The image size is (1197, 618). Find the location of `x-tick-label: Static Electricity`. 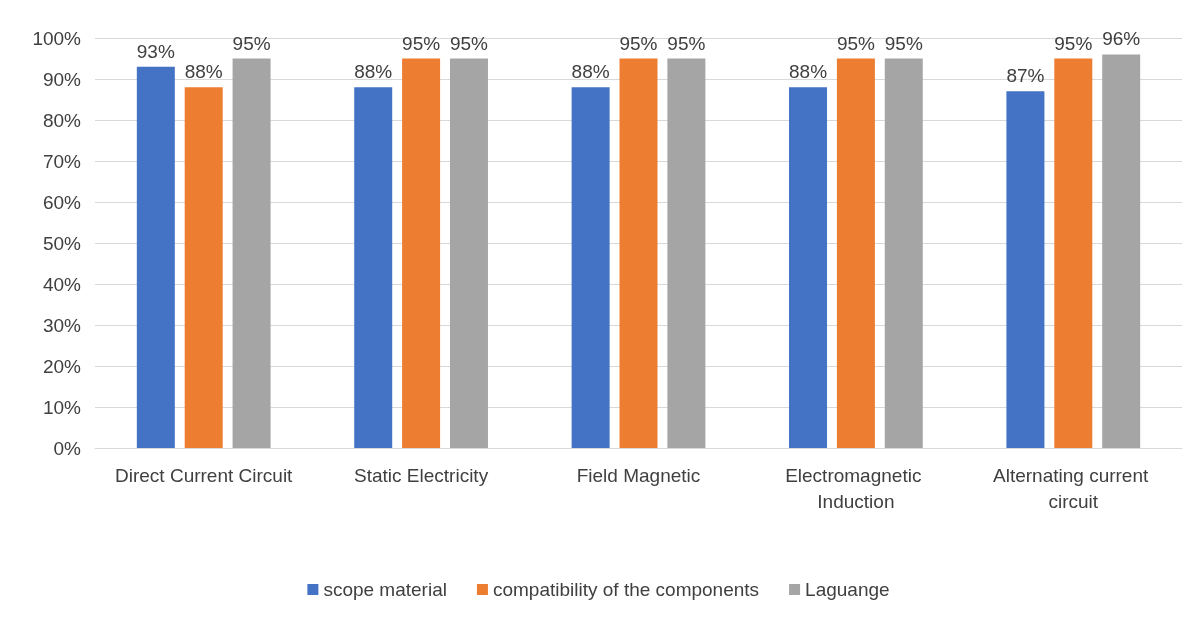

x-tick-label: Static Electricity is located at coordinates (421, 475).